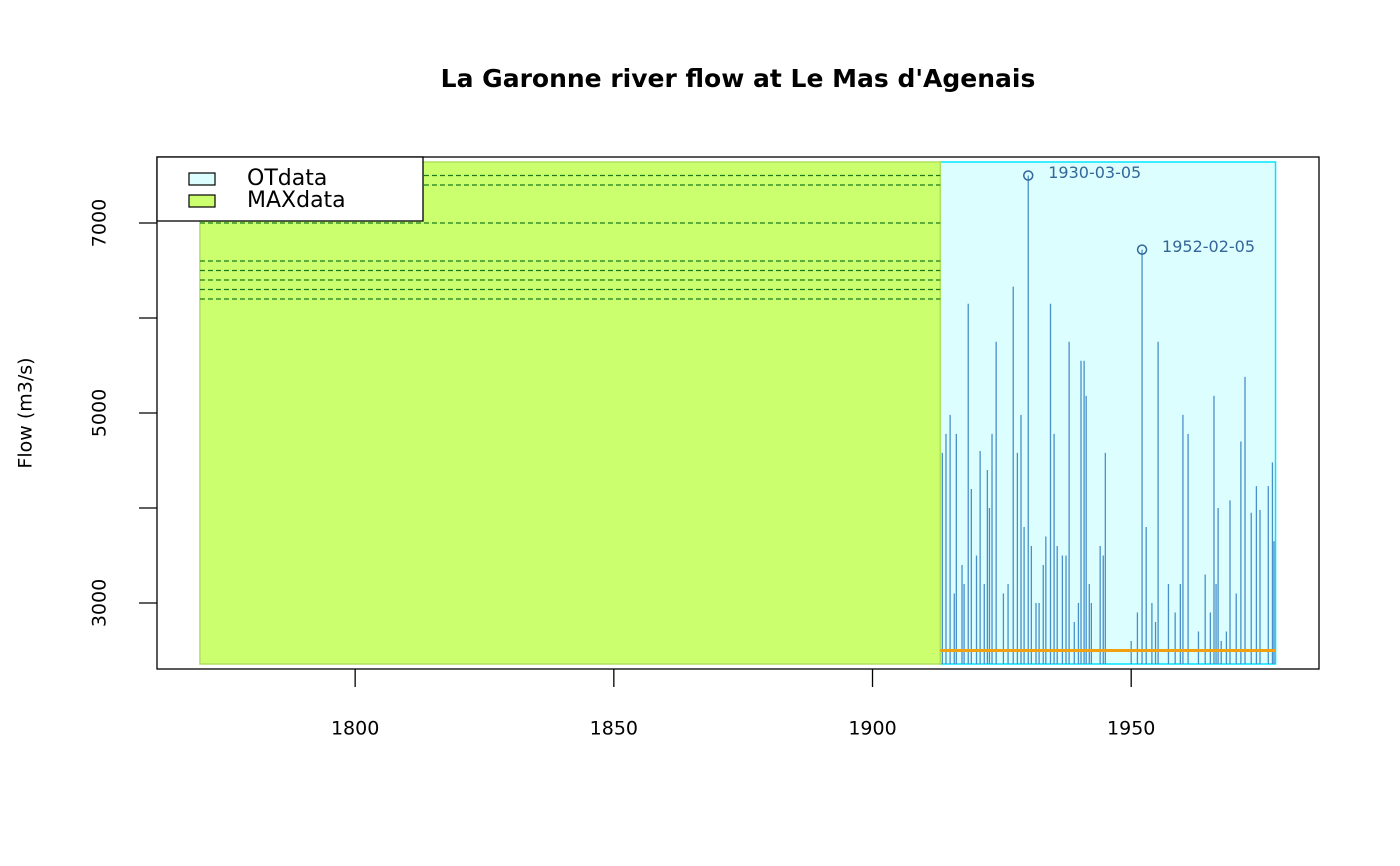  Describe the element at coordinates (355, 729) in the screenshot. I see `x-tick-label: 1800` at that location.